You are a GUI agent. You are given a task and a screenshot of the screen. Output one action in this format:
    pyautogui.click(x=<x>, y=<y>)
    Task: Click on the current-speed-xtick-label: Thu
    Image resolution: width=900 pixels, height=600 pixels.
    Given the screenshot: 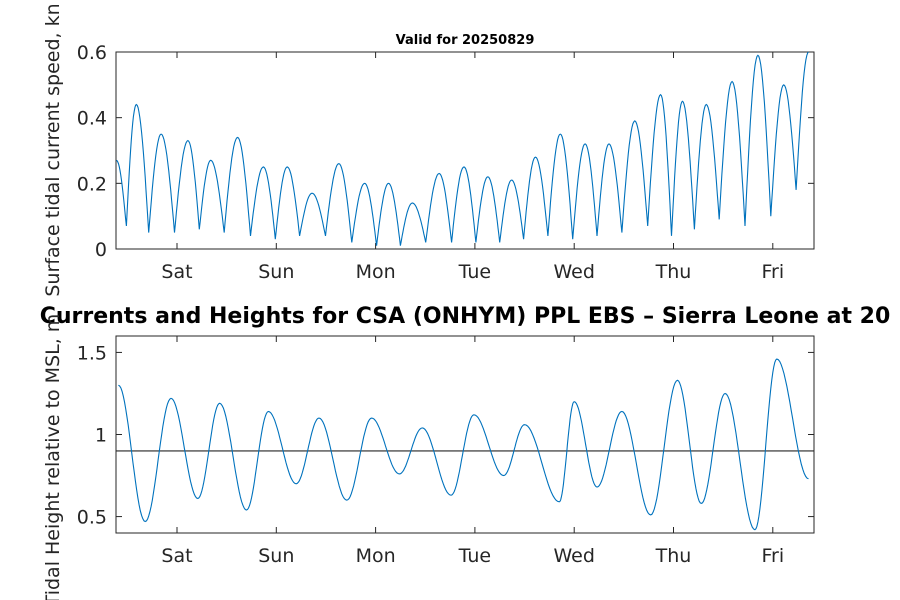 What is the action you would take?
    pyautogui.click(x=673, y=272)
    